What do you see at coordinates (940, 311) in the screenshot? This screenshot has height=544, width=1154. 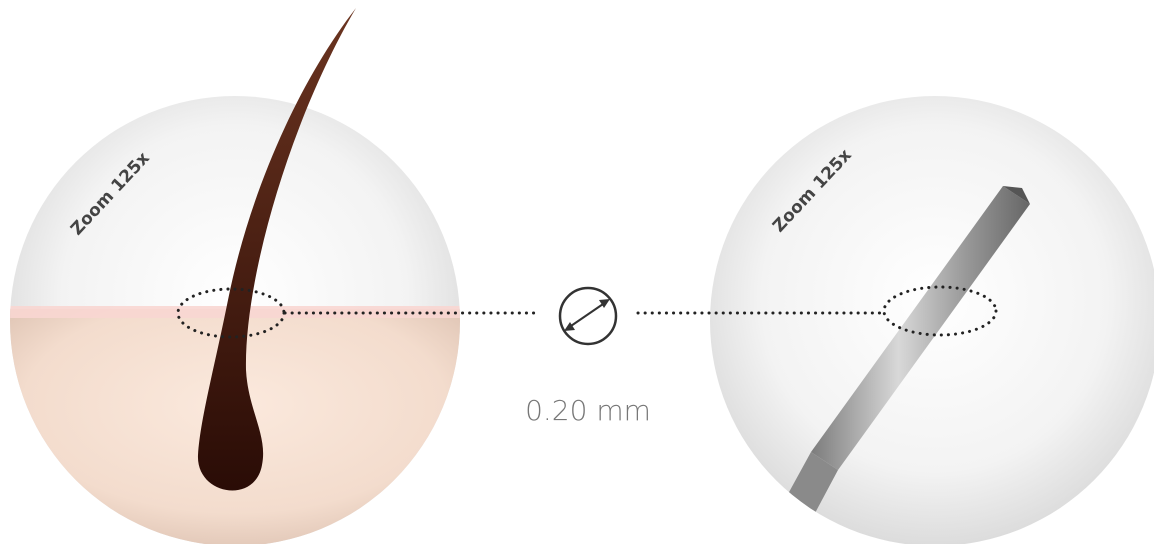 I see `focus-ring` at bounding box center [940, 311].